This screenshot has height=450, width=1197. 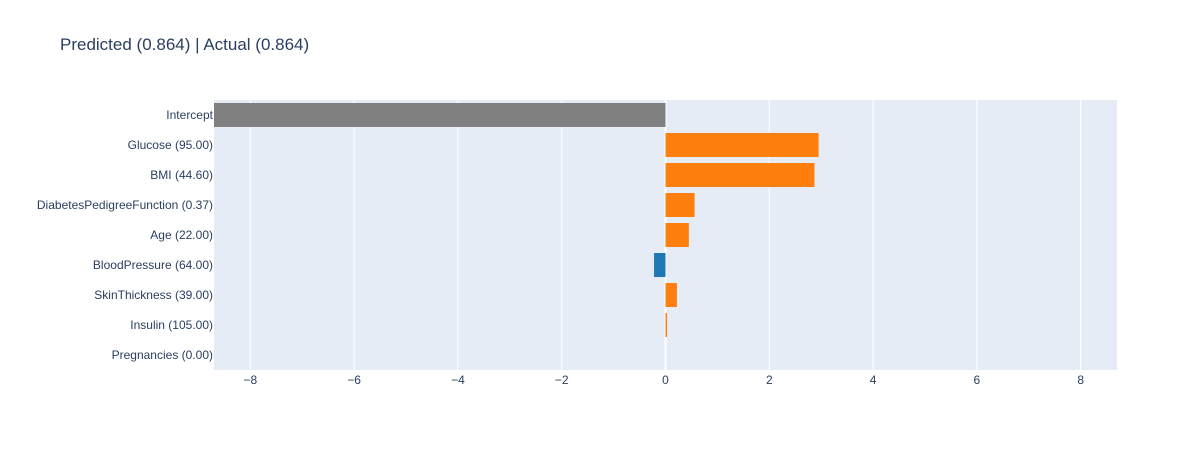 What do you see at coordinates (977, 380) in the screenshot?
I see `x-tick-label: 6` at bounding box center [977, 380].